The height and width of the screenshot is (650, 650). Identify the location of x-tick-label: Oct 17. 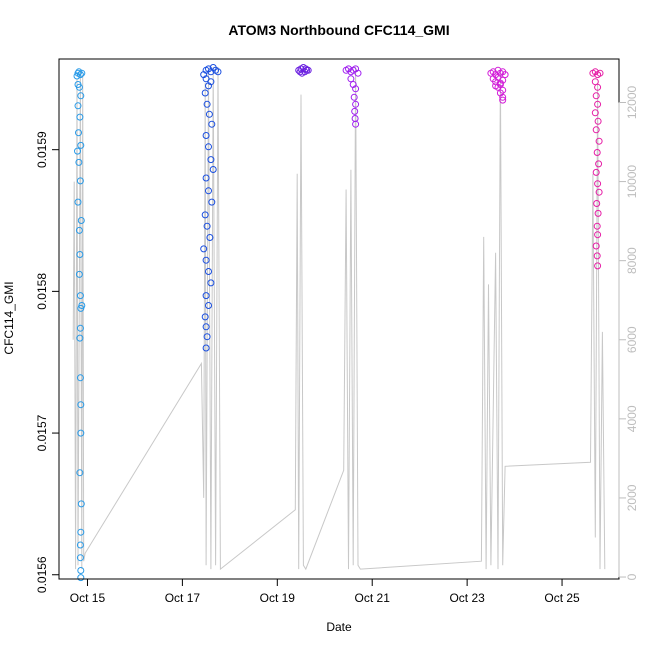
(183, 598).